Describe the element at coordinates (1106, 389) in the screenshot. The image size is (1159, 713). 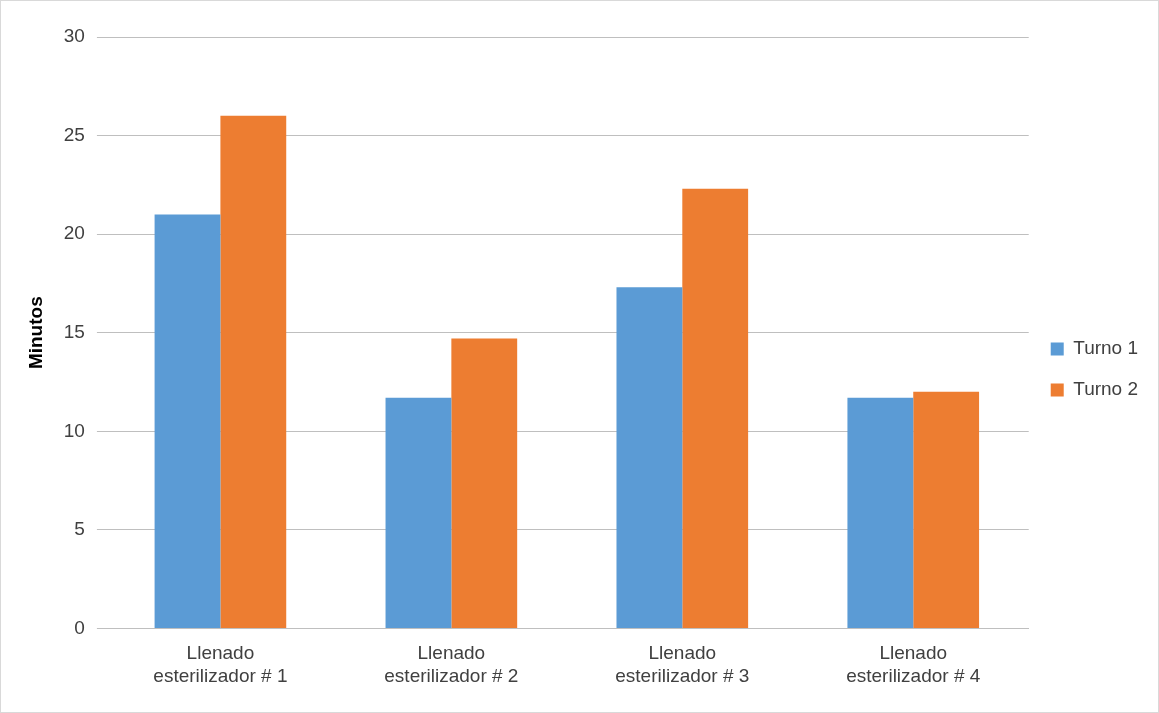
I see `legend-label: Turno 2` at that location.